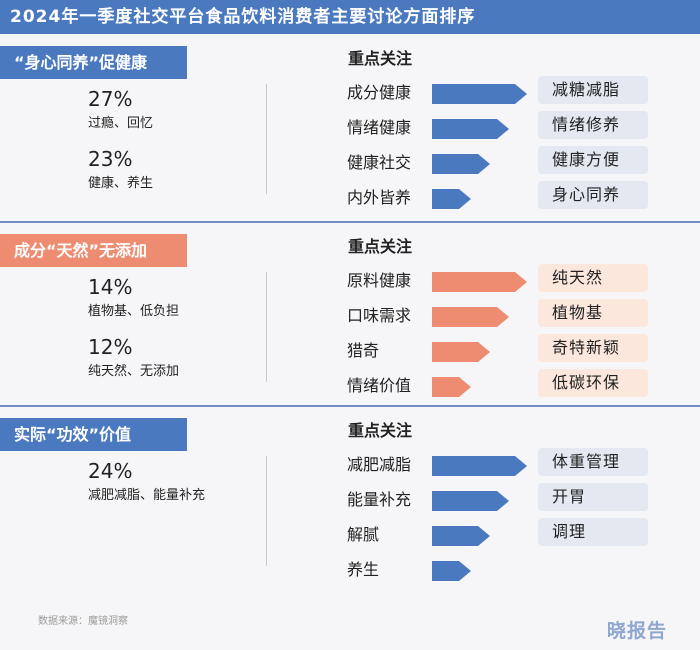 Image resolution: width=700 pixels, height=650 pixels. I want to click on keyword-pill: 低碳环保, so click(593, 383).